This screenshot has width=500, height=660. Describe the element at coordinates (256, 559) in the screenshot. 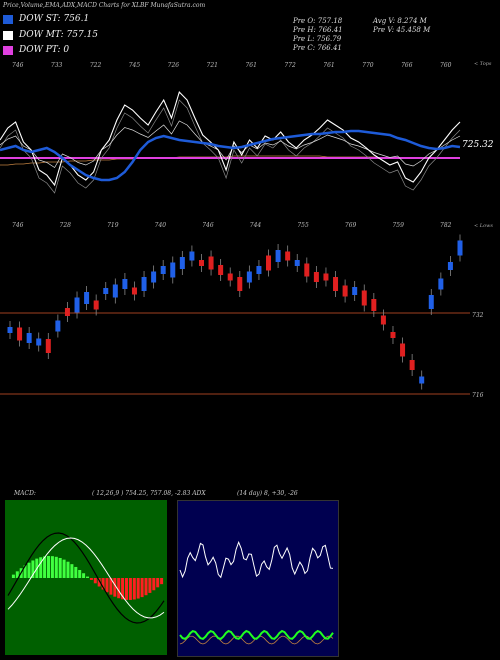

I see `adx-line` at that location.